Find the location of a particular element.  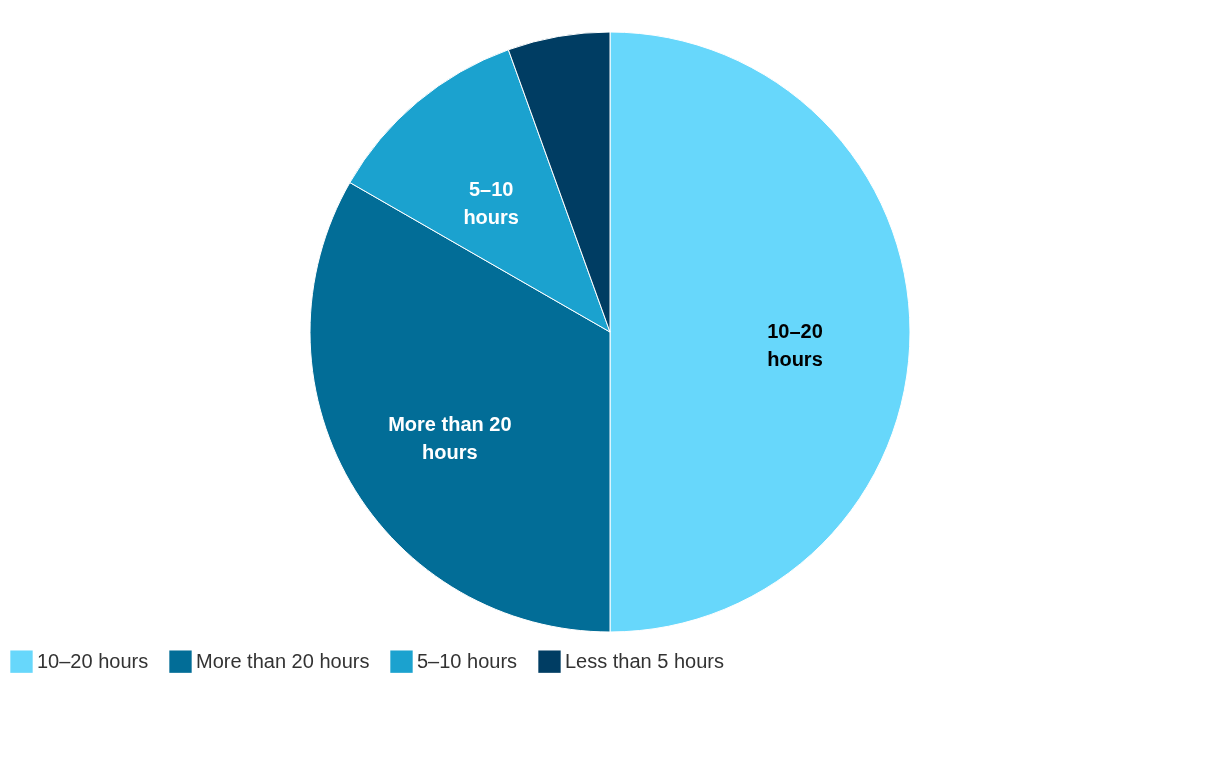

slice-label: More than 20 hours is located at coordinates (450, 437).